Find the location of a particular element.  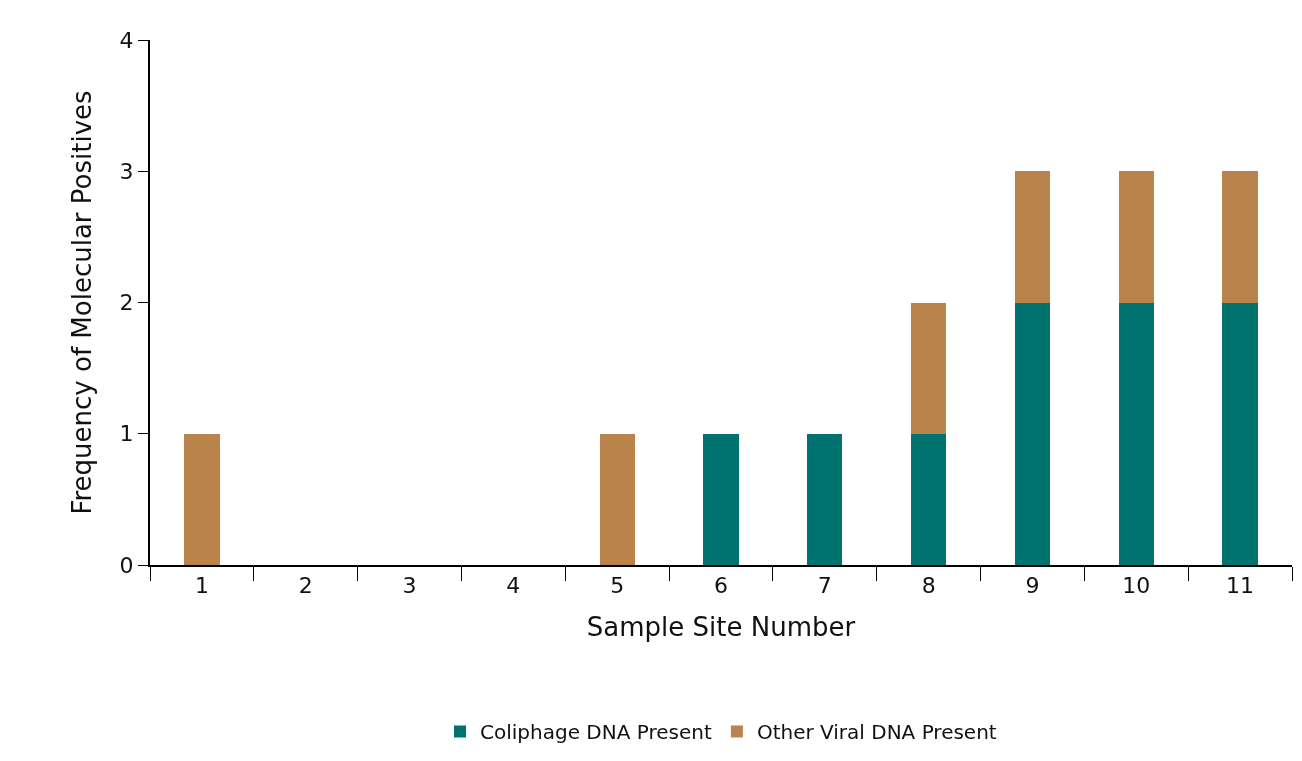

legend-label: Coliphage DNA Present is located at coordinates (596, 732).